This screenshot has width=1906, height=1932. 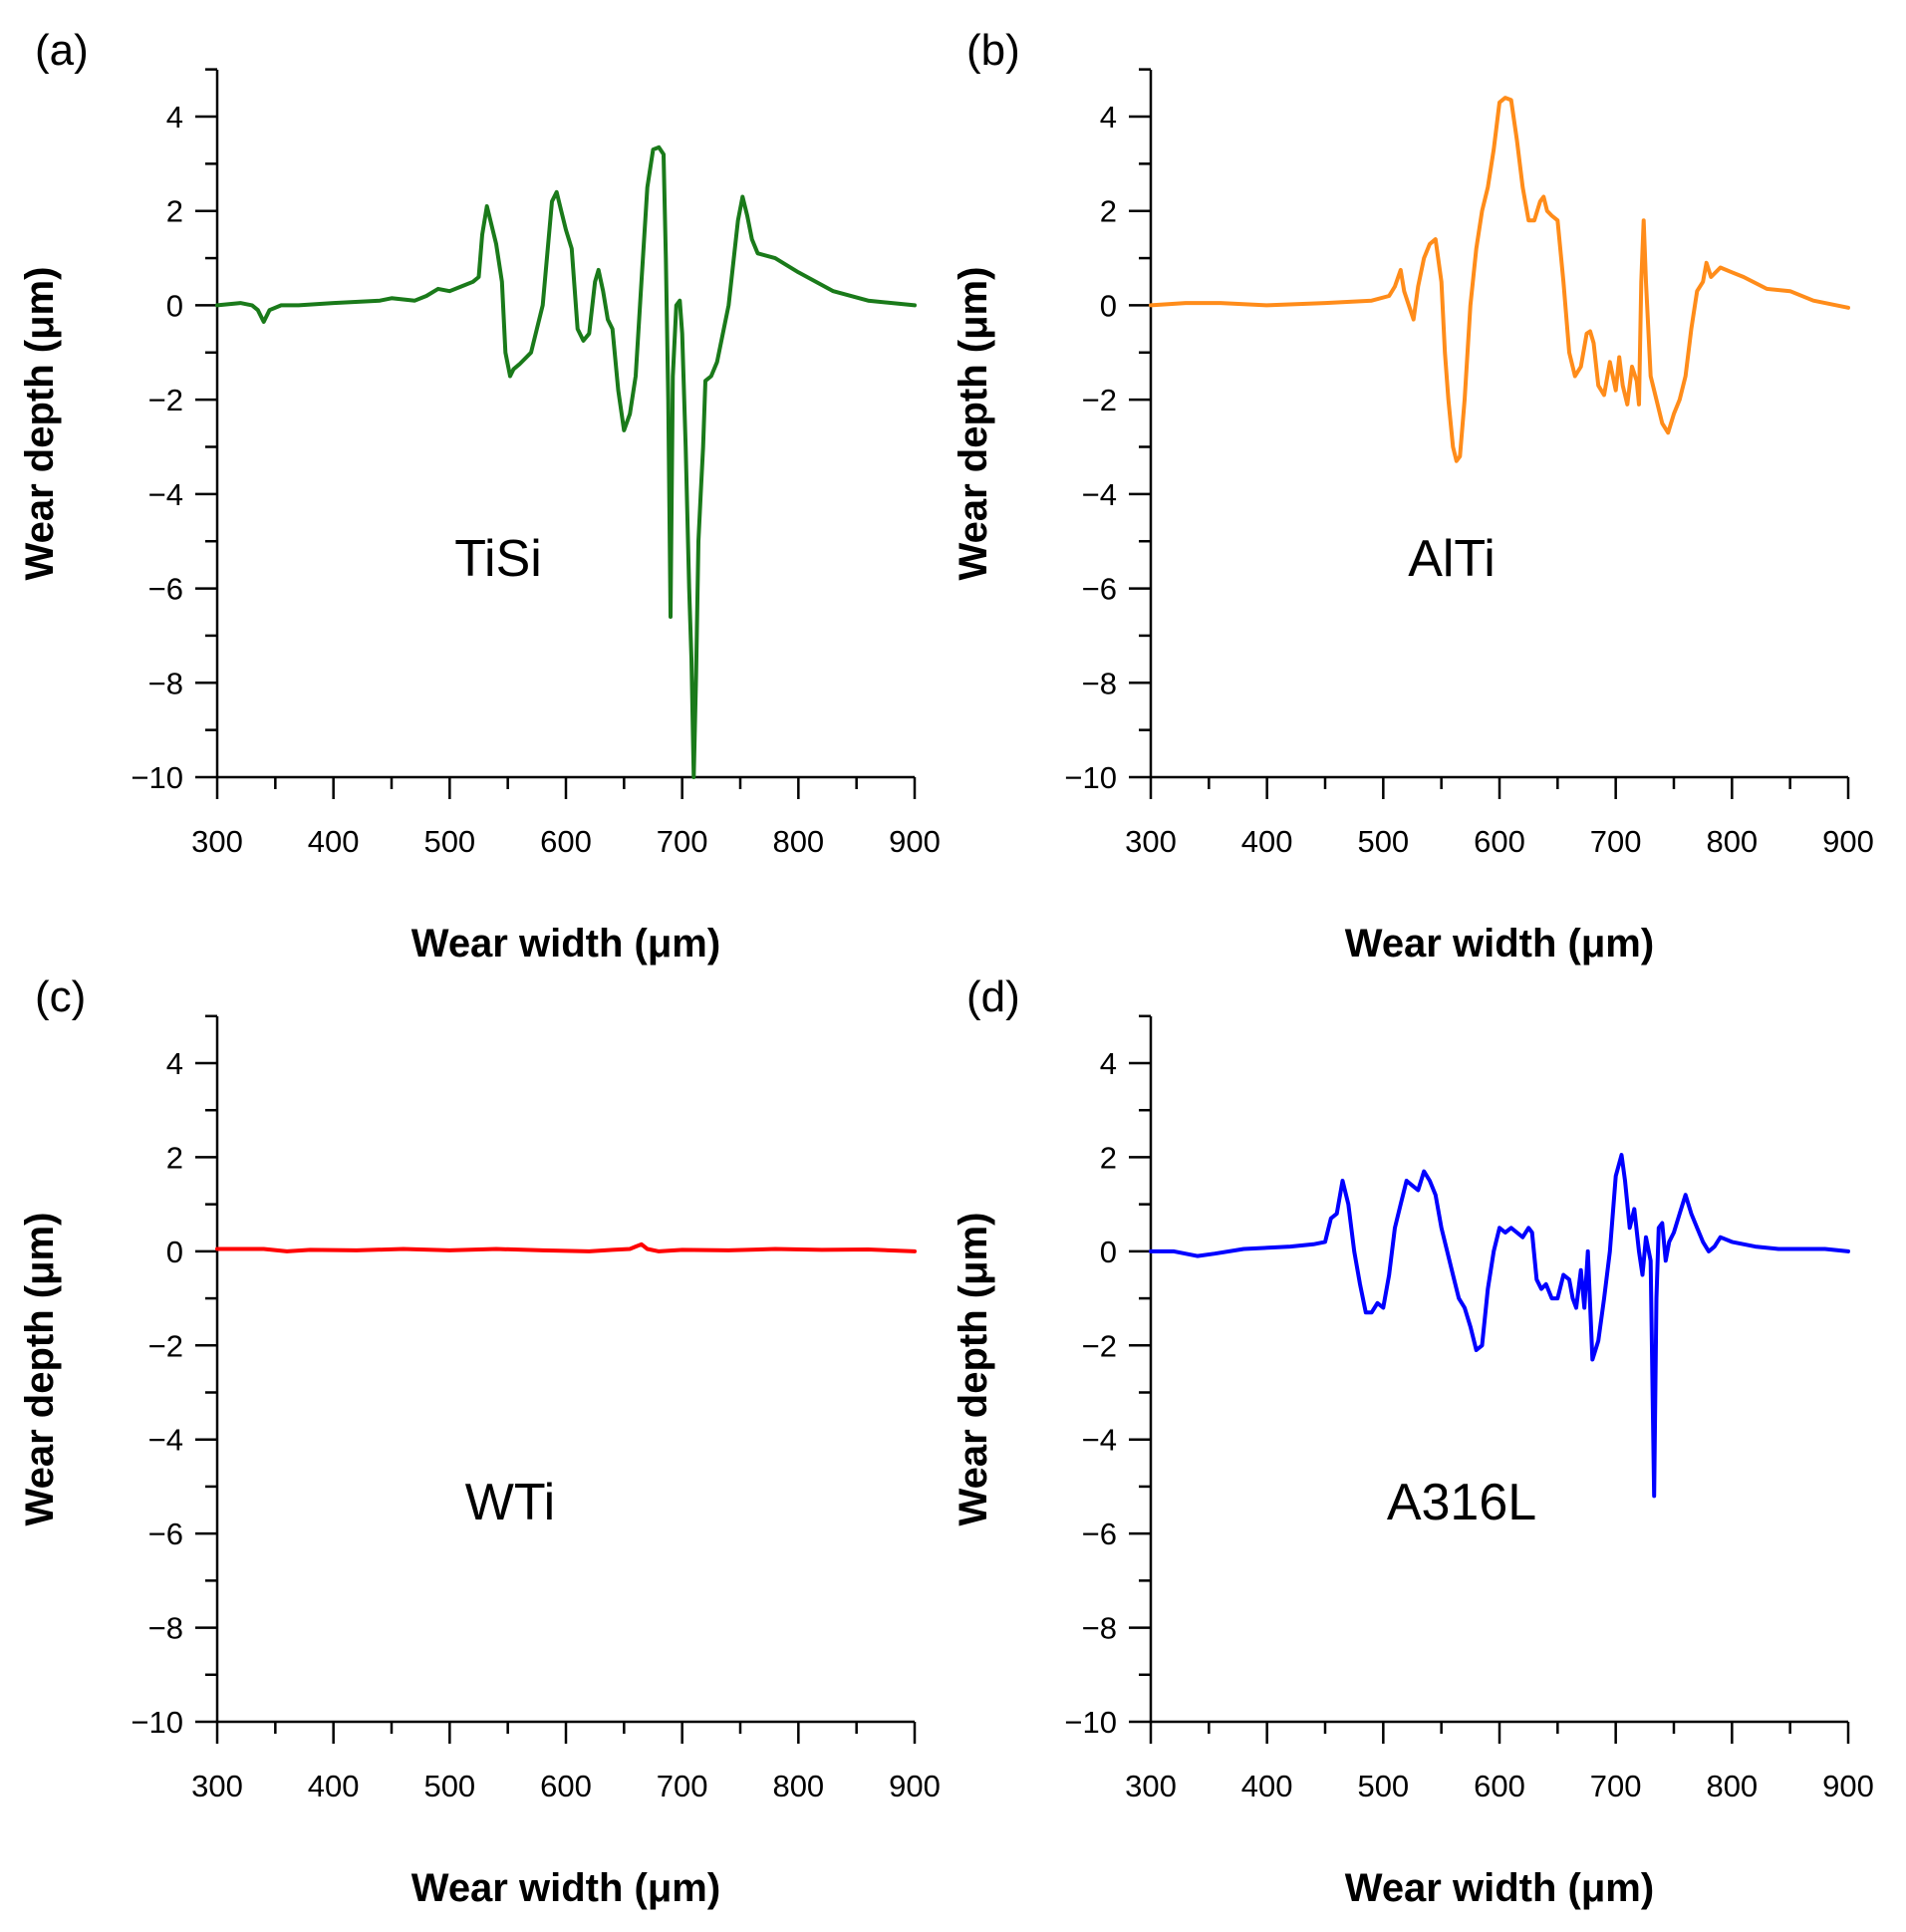 I want to click on material-annotation: TiSi, so click(x=498, y=559).